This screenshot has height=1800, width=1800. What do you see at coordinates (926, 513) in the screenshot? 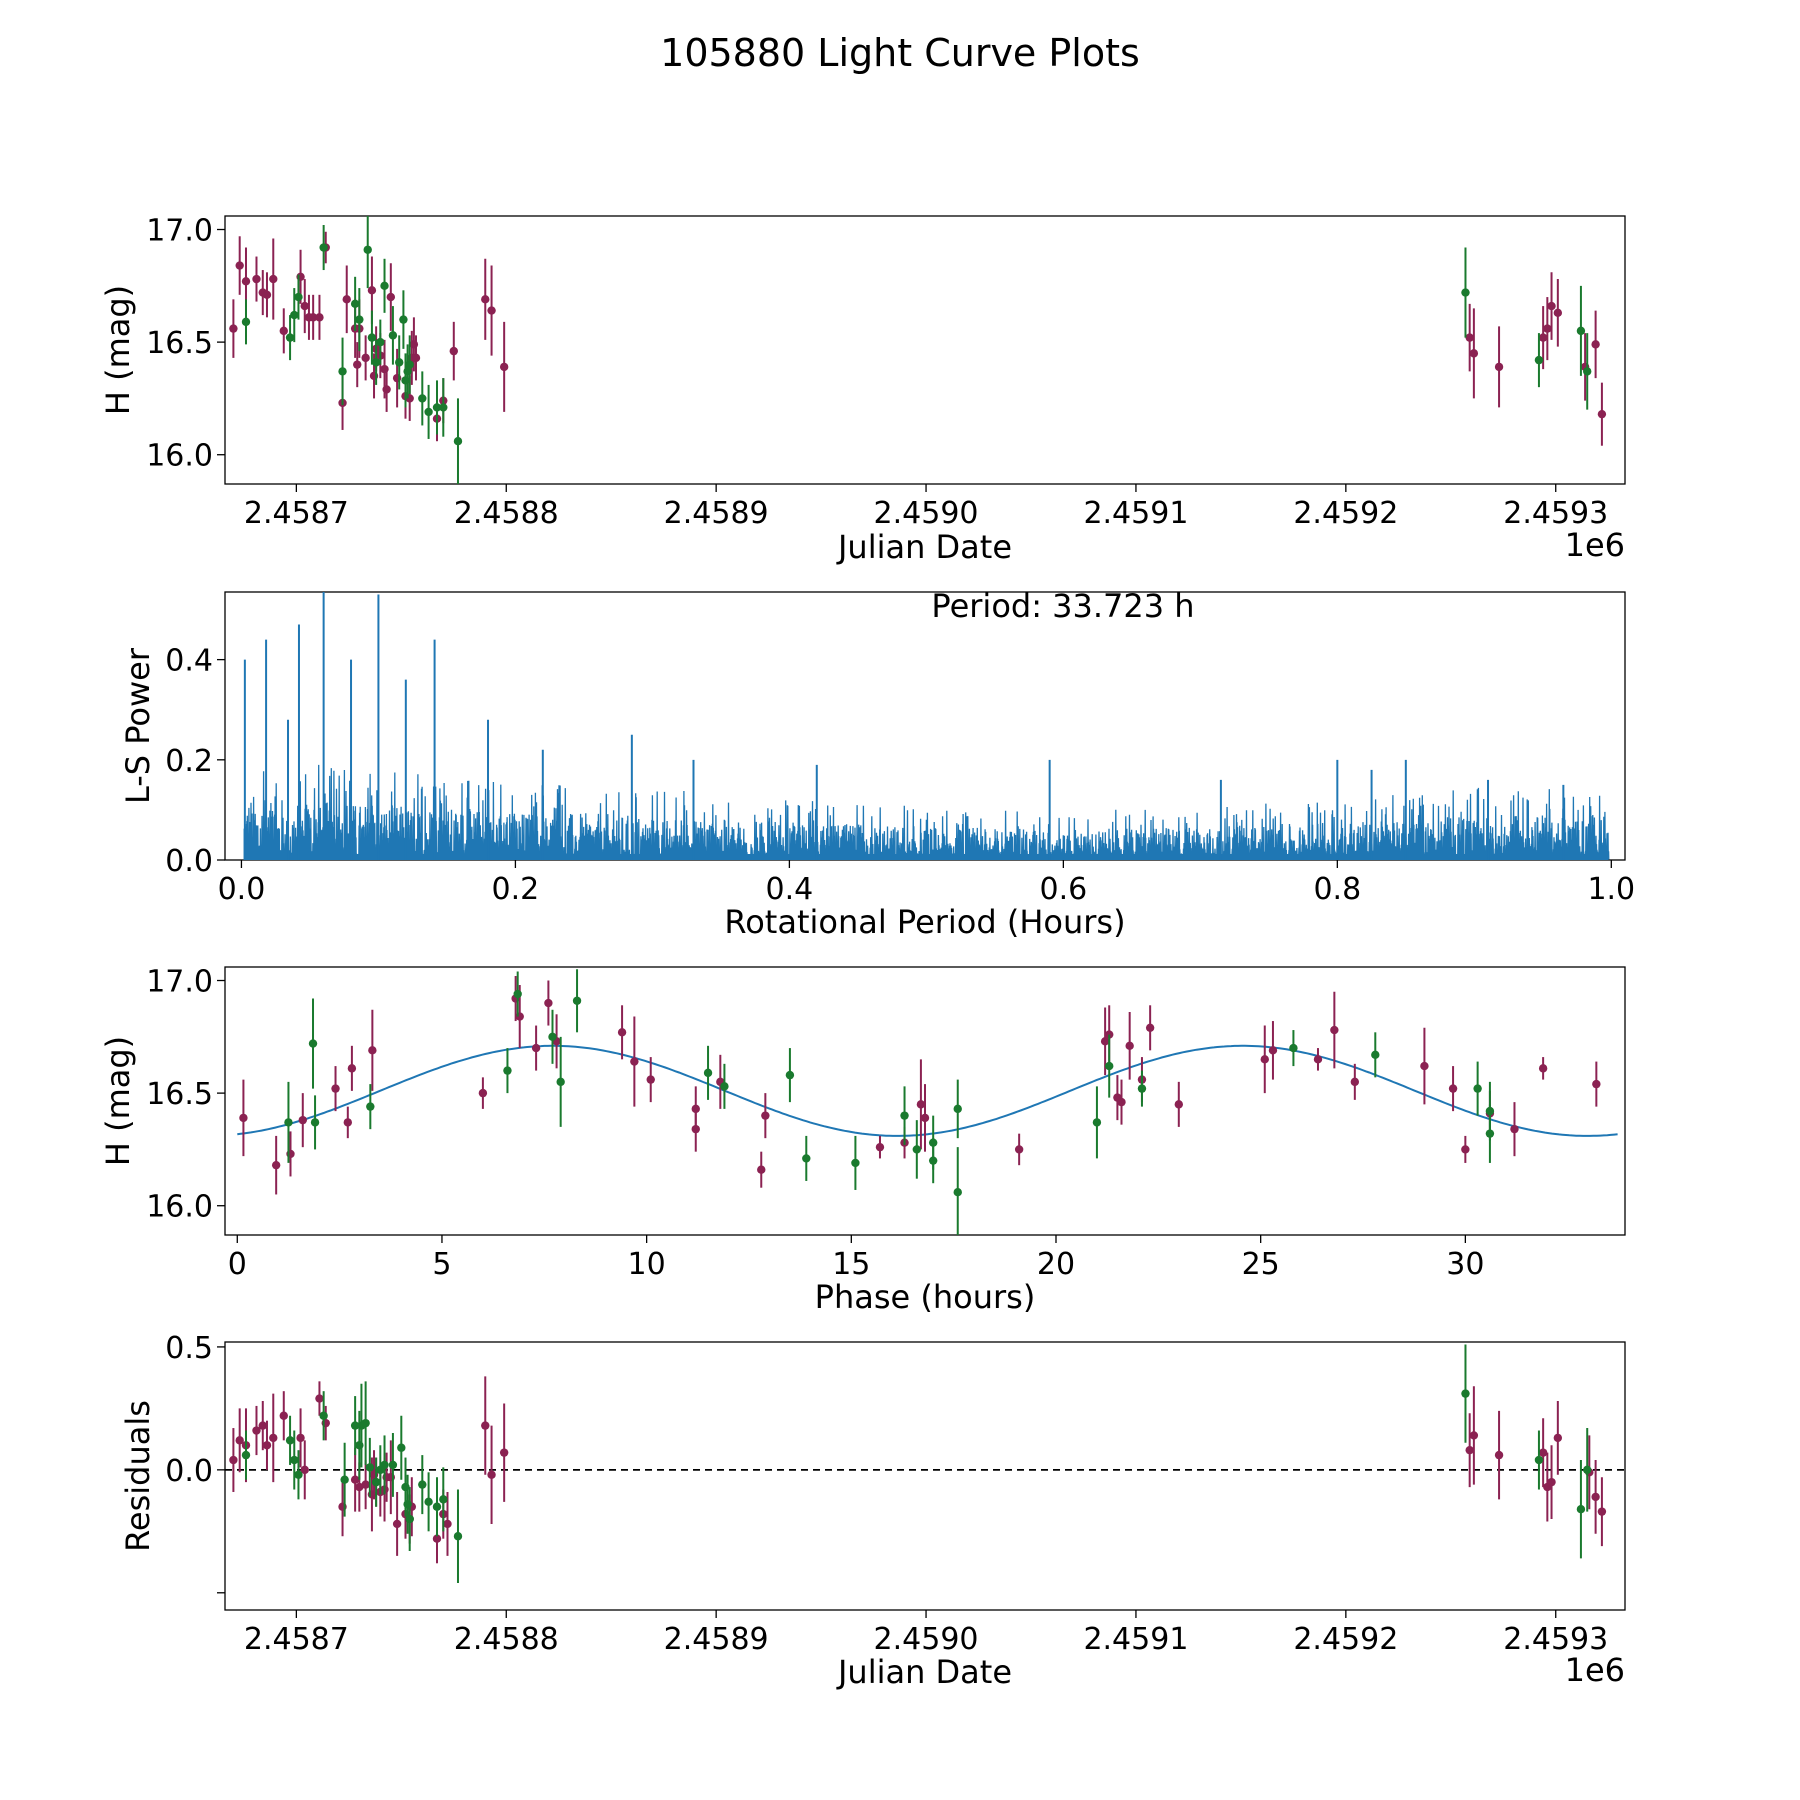
I see `light-curve-xtick-label: 2.4590` at bounding box center [926, 513].